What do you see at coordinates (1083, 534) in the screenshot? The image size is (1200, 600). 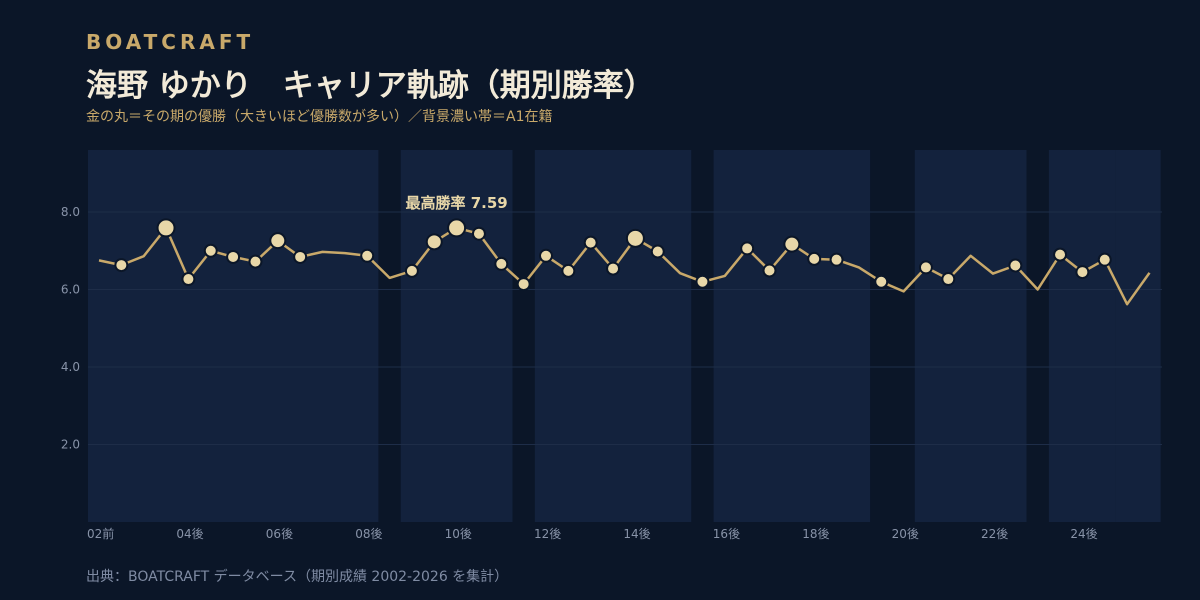 I see `x-tick-label: 24後` at bounding box center [1083, 534].